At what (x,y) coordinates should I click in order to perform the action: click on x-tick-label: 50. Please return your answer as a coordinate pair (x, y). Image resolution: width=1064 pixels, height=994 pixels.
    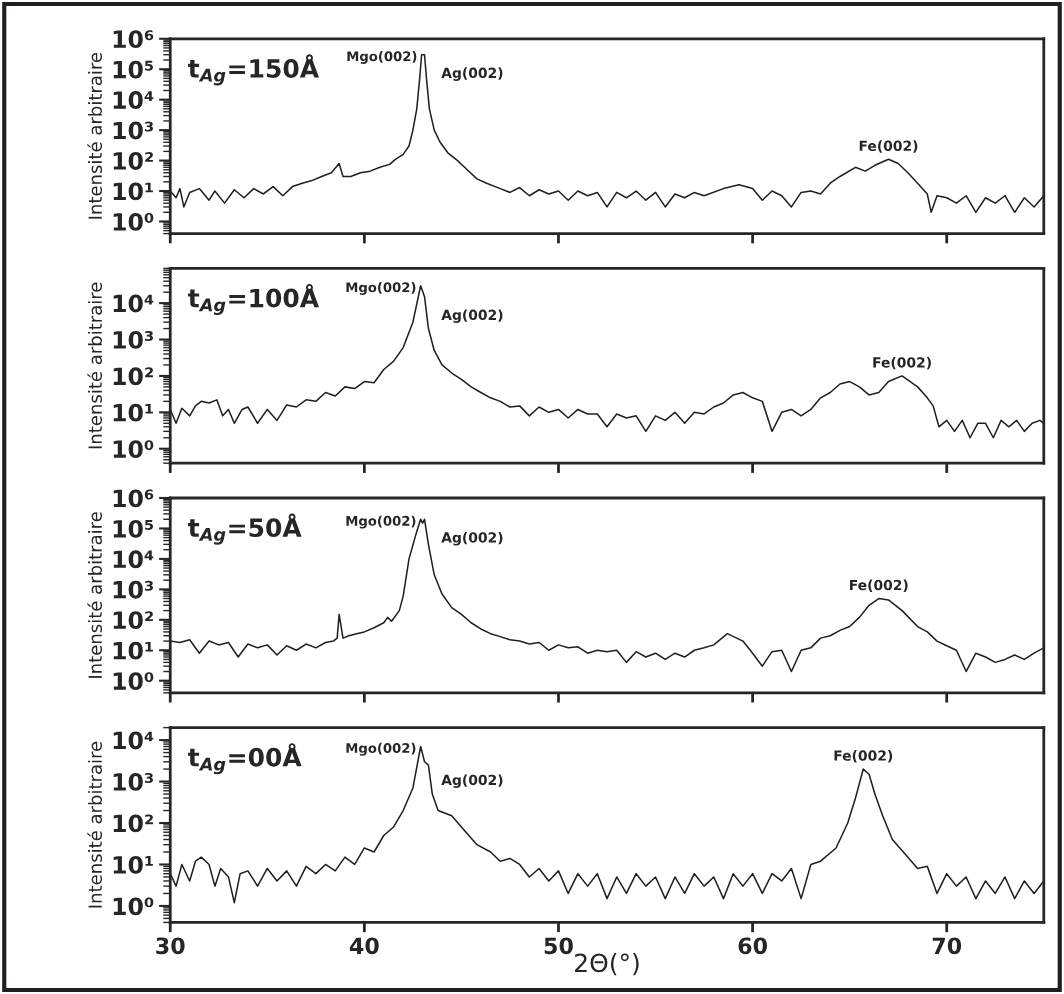
    Looking at the image, I should click on (558, 946).